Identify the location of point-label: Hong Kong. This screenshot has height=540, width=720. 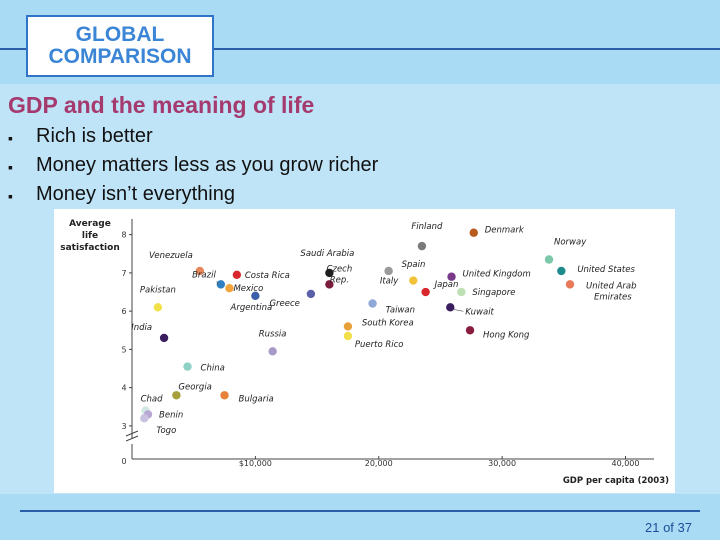
(506, 335).